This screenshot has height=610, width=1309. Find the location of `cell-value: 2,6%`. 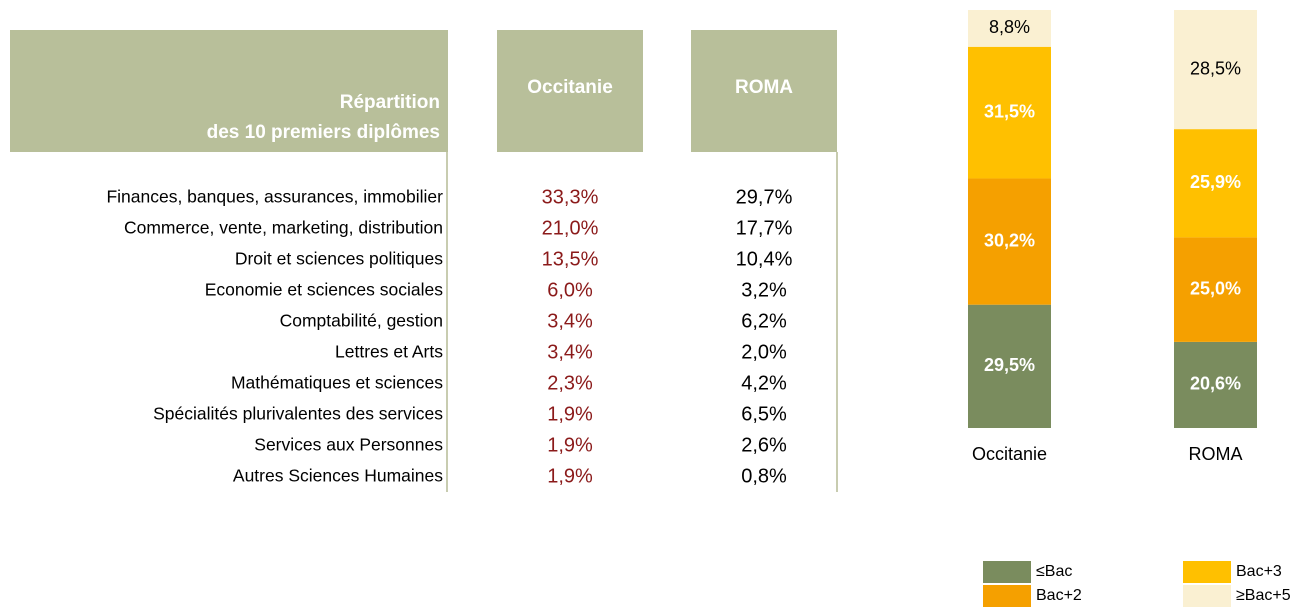

cell-value: 2,6% is located at coordinates (764, 445).